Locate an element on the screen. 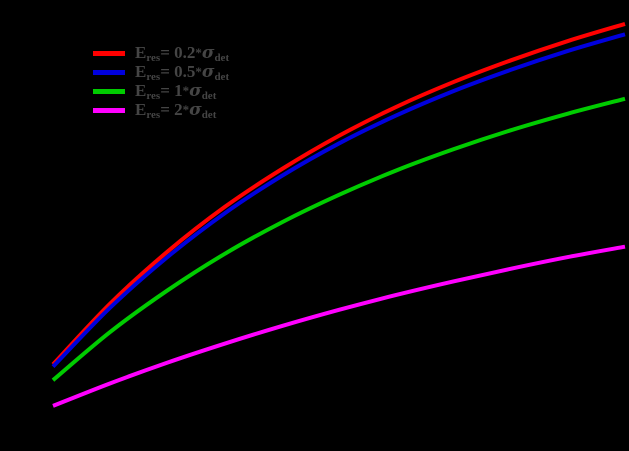  legend-label-1-sym-sub: det is located at coordinates (222, 76).